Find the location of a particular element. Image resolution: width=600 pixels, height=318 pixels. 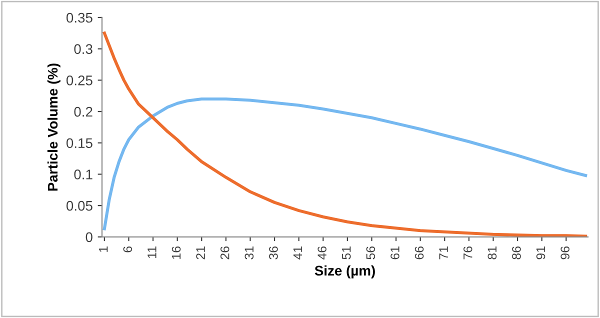

x-tick-label: 31 is located at coordinates (249, 253).